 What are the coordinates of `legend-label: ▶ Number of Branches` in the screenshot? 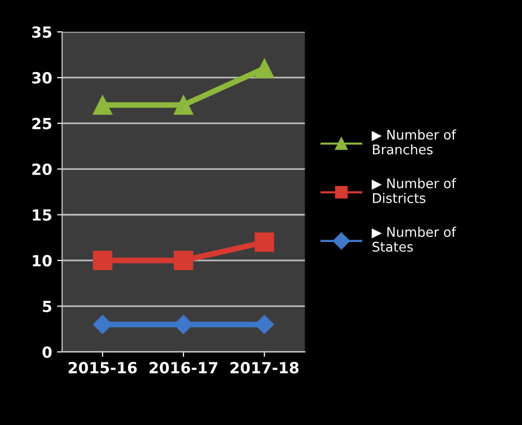 It's located at (414, 141).